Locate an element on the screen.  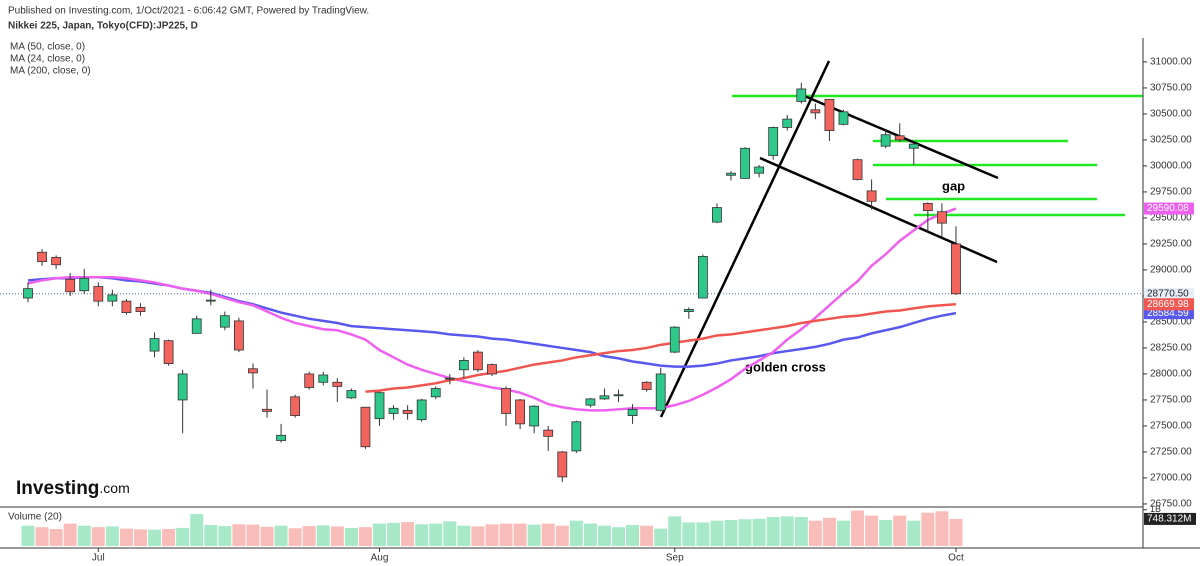
price-label-box is located at coordinates (1169, 208).